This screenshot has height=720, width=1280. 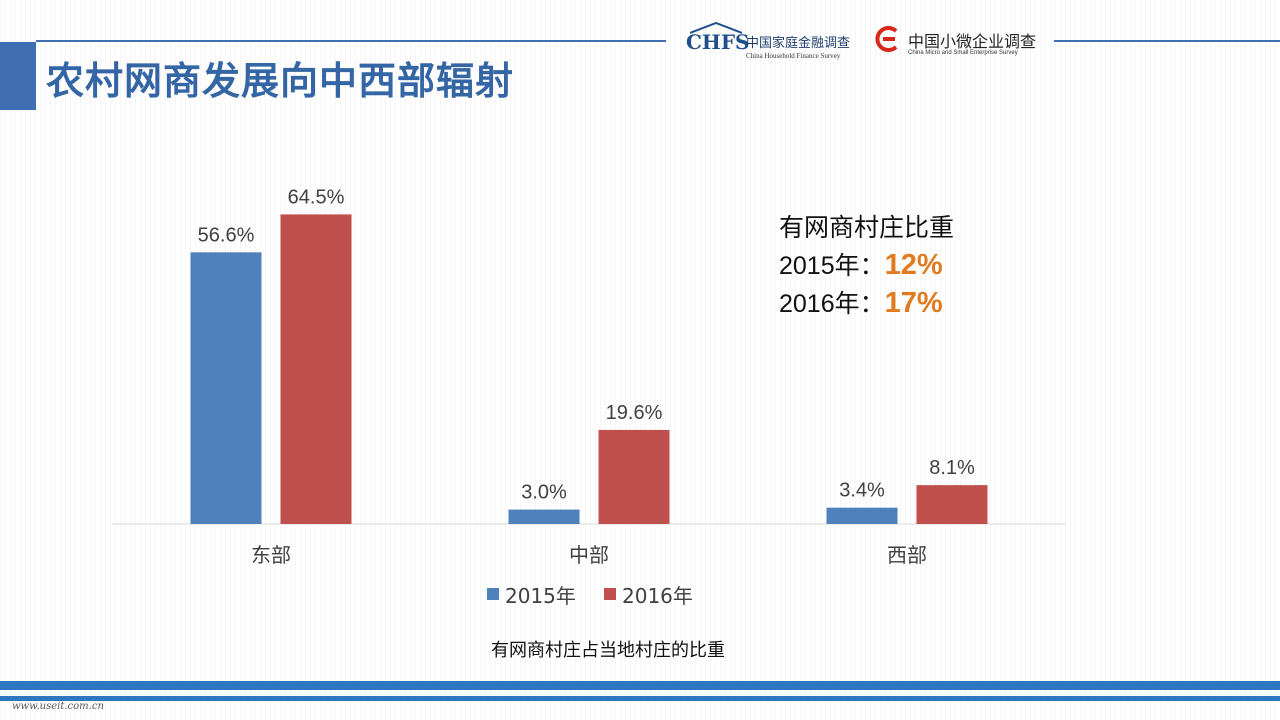 I want to click on info-value-2015: 12%, so click(x=913, y=265).